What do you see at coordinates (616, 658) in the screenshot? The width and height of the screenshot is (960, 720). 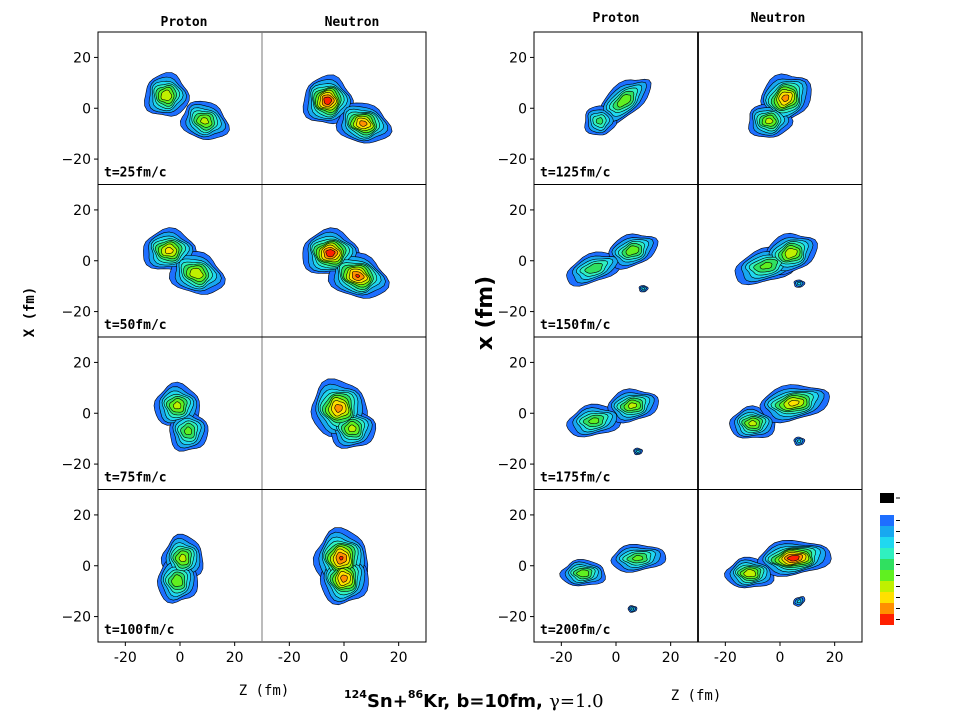 I see `x-tick-label-right-proton-1: 0` at bounding box center [616, 658].